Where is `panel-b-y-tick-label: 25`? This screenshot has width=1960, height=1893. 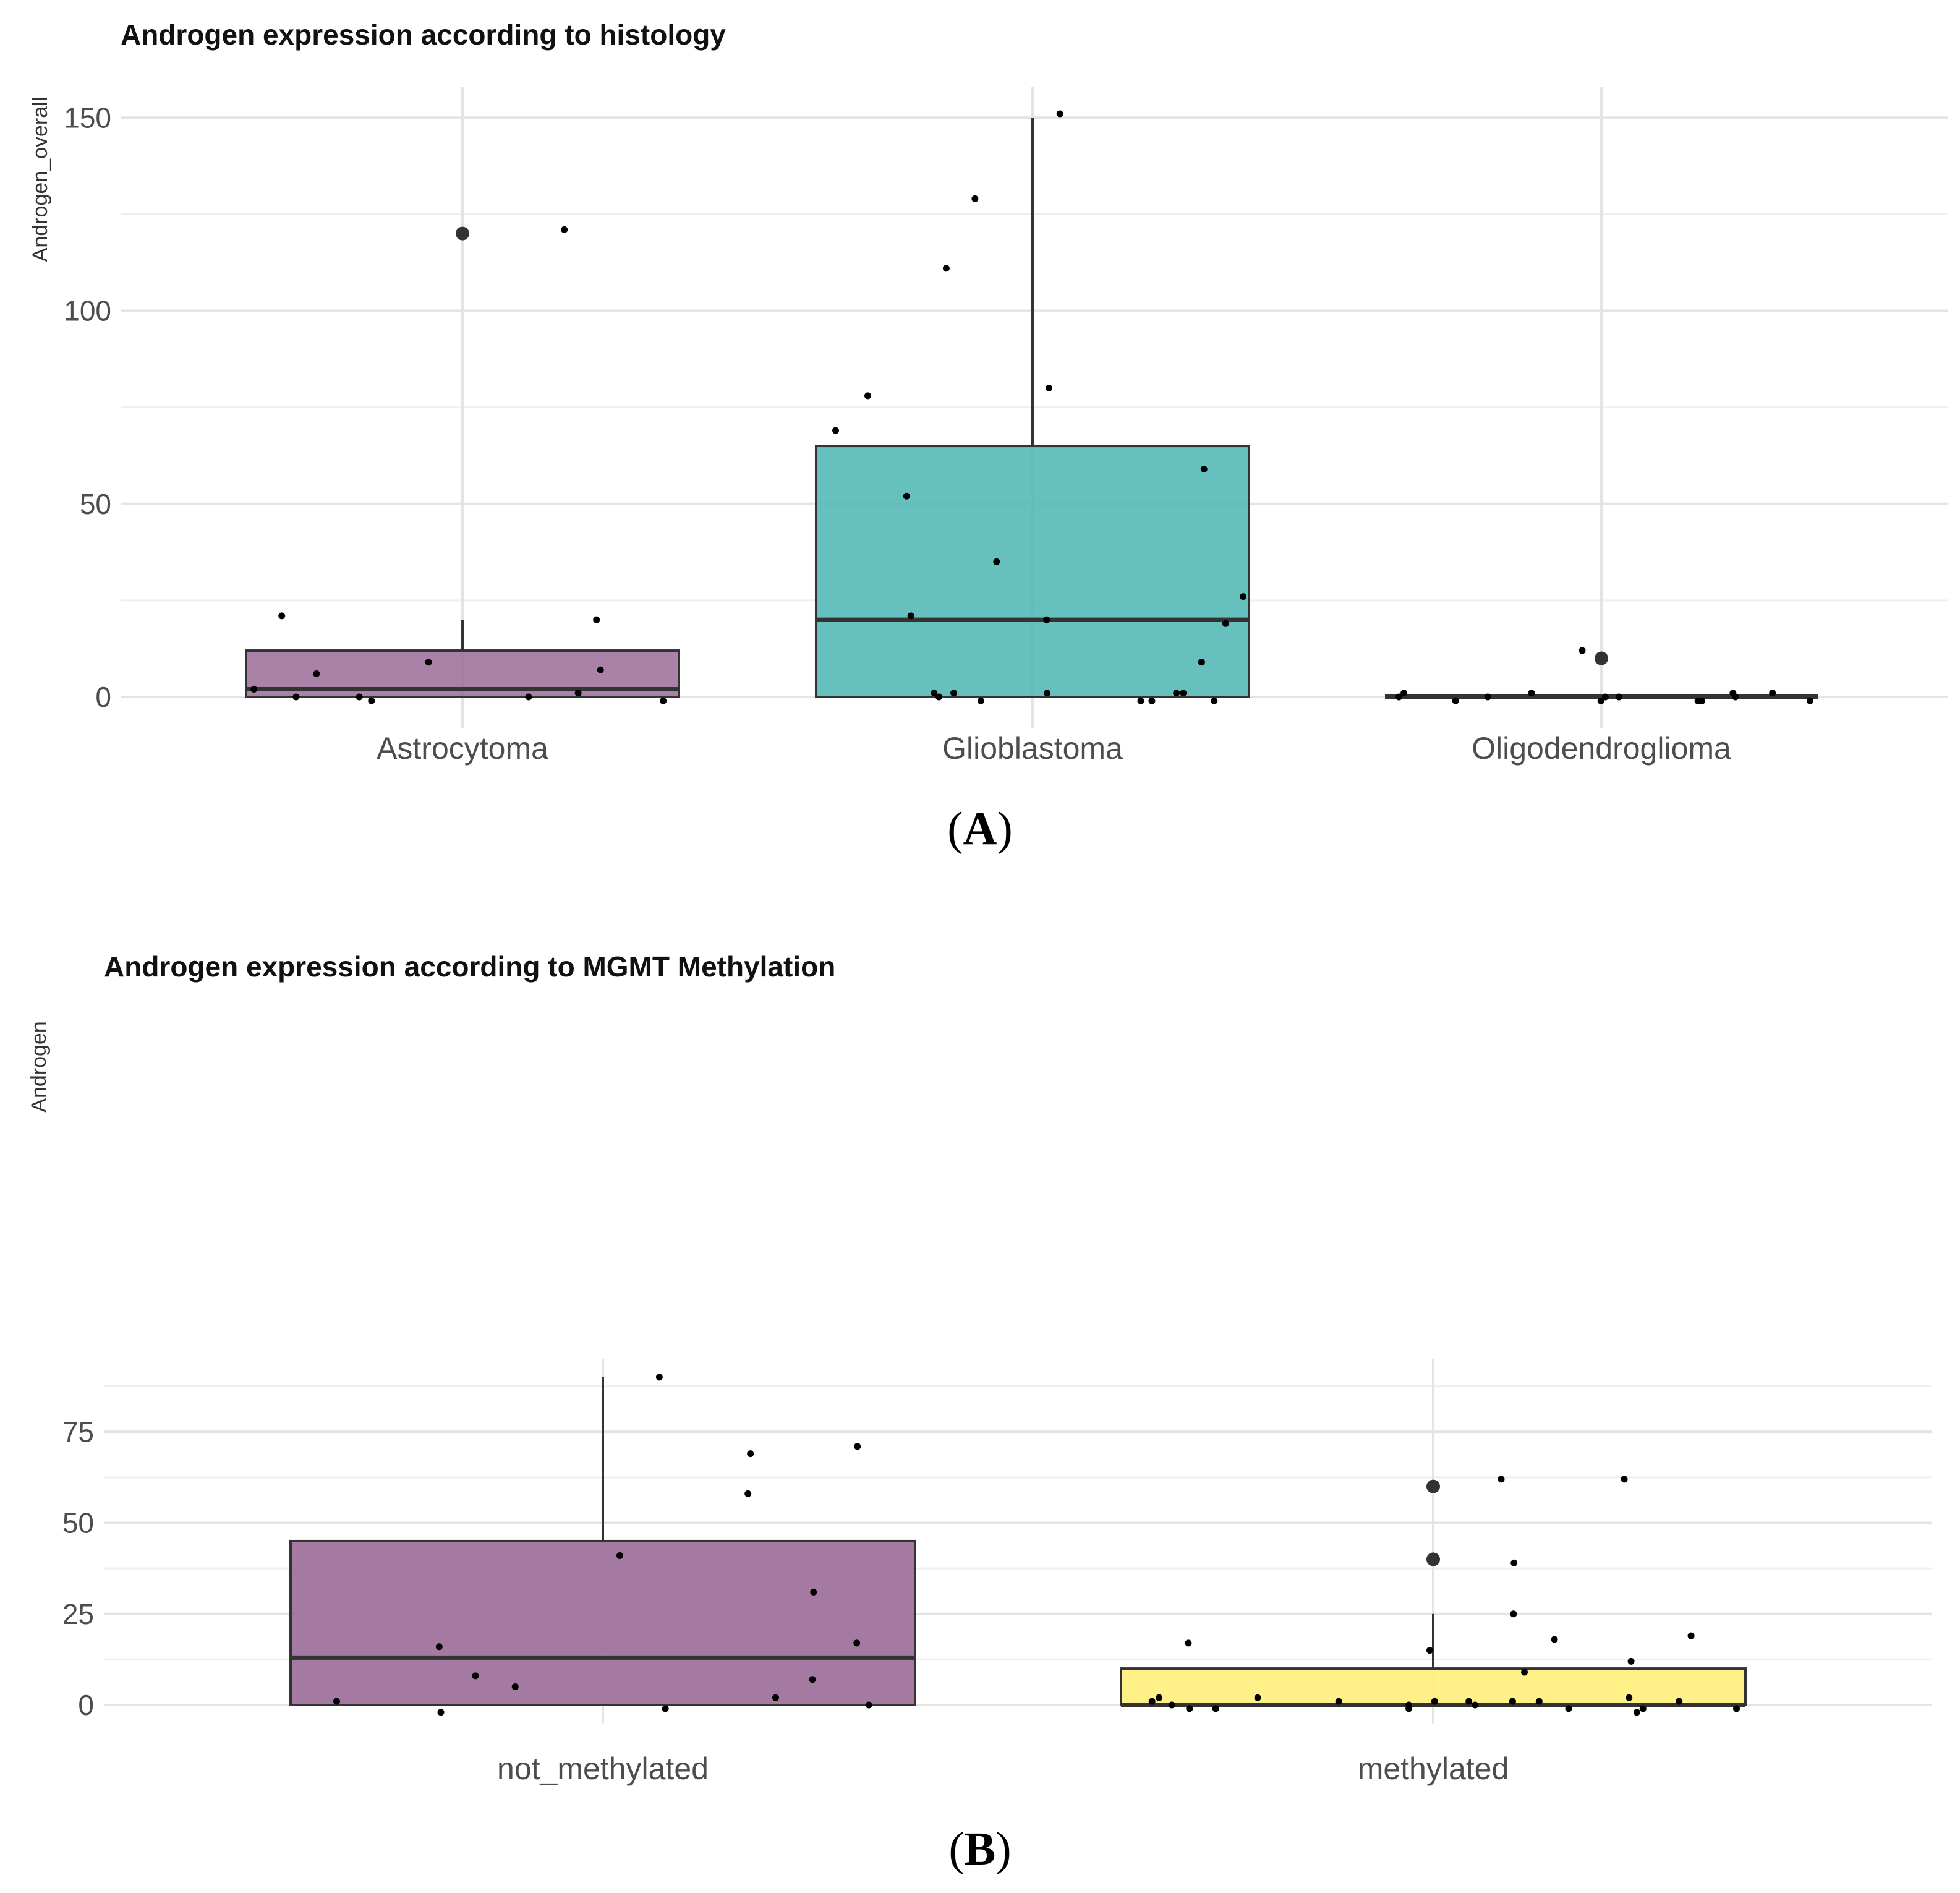
panel-b-y-tick-label: 25 is located at coordinates (78, 1614).